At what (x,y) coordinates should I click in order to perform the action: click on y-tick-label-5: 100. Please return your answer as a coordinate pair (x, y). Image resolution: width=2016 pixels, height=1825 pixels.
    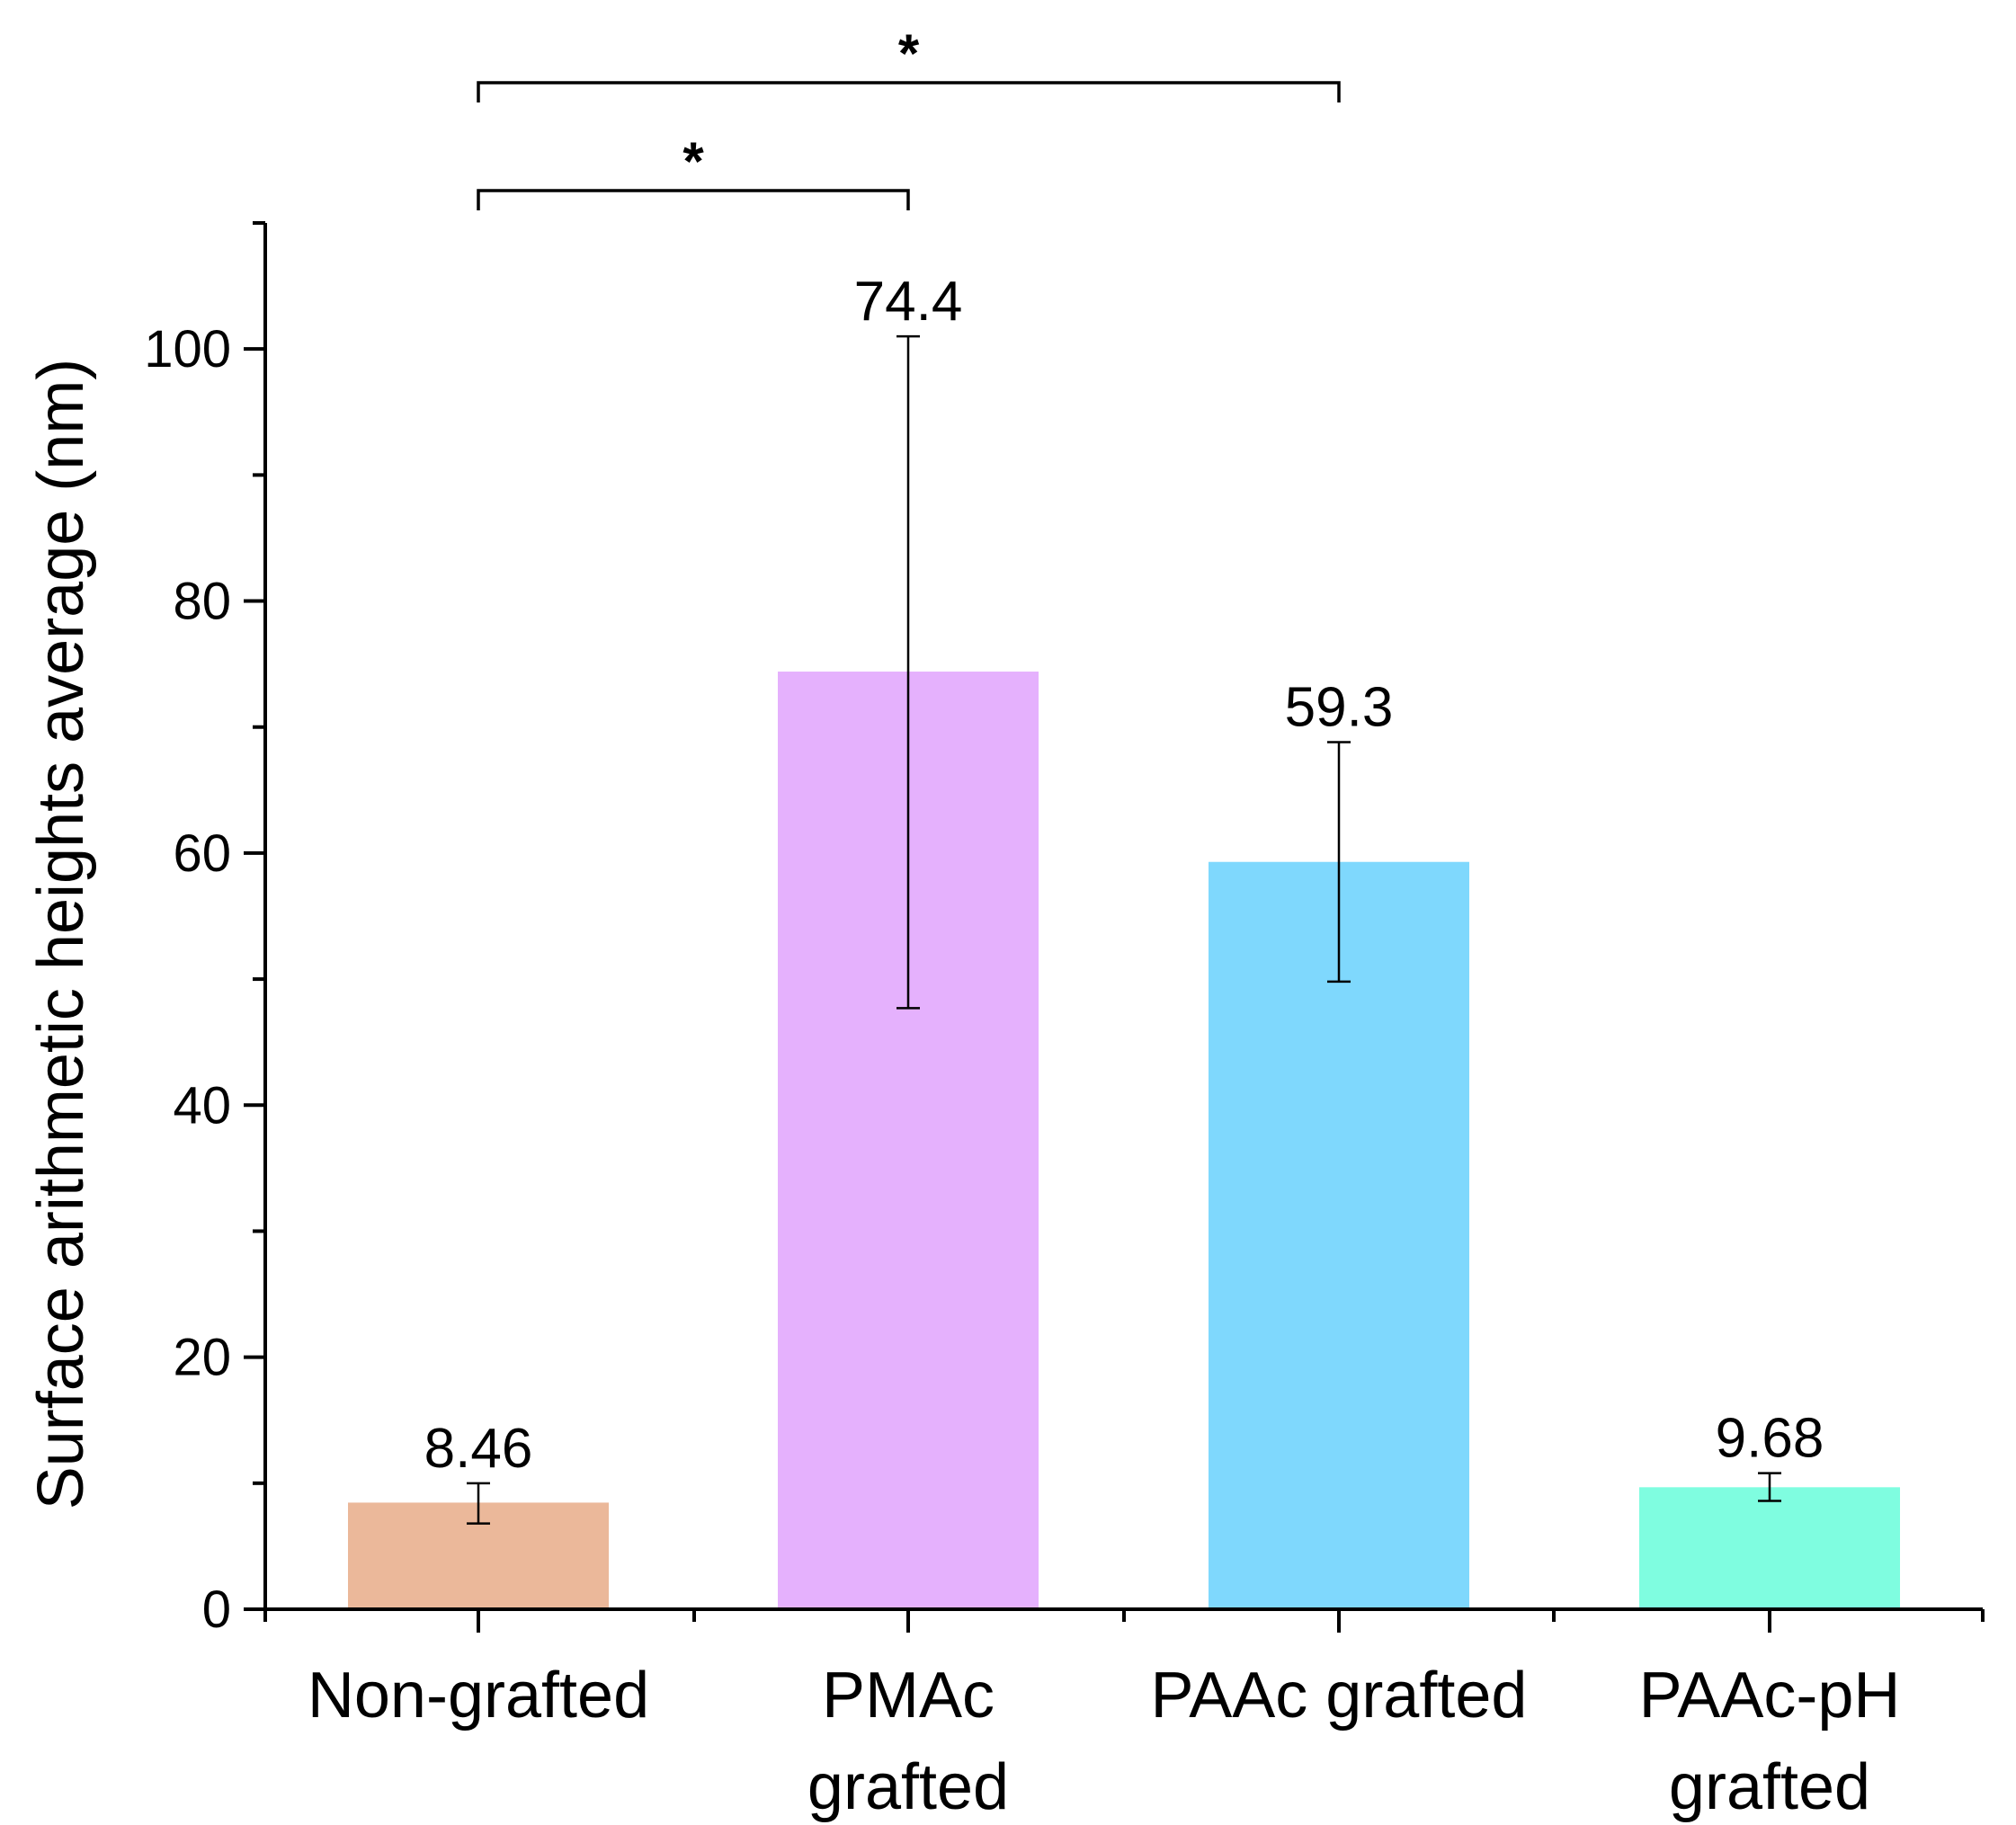
    Looking at the image, I should click on (187, 349).